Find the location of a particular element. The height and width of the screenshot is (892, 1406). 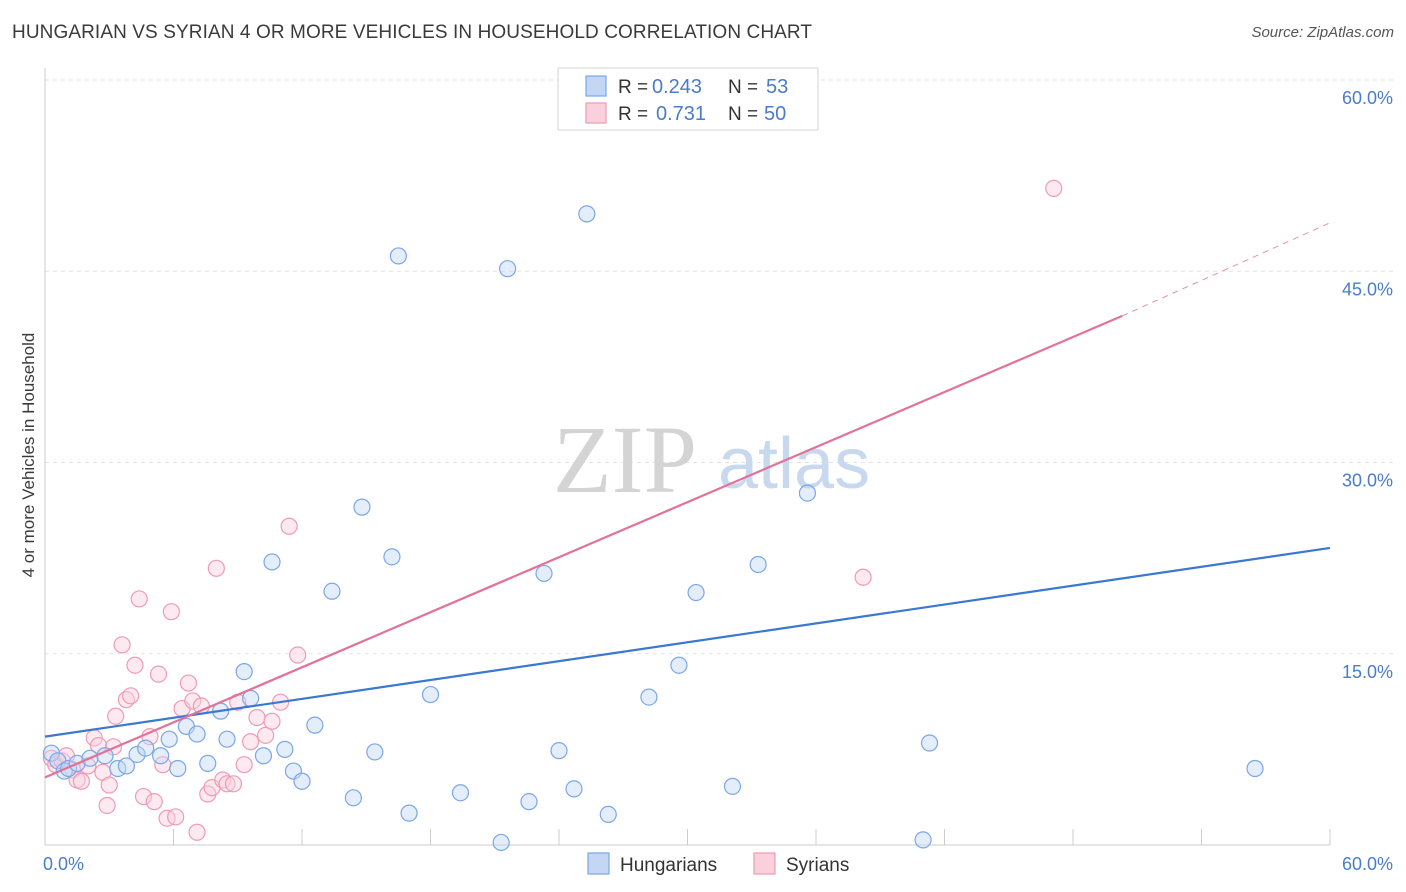

y-tick-labels: 15.0% 30.0% 45.0% 60.0% is located at coordinates (1367, 385).